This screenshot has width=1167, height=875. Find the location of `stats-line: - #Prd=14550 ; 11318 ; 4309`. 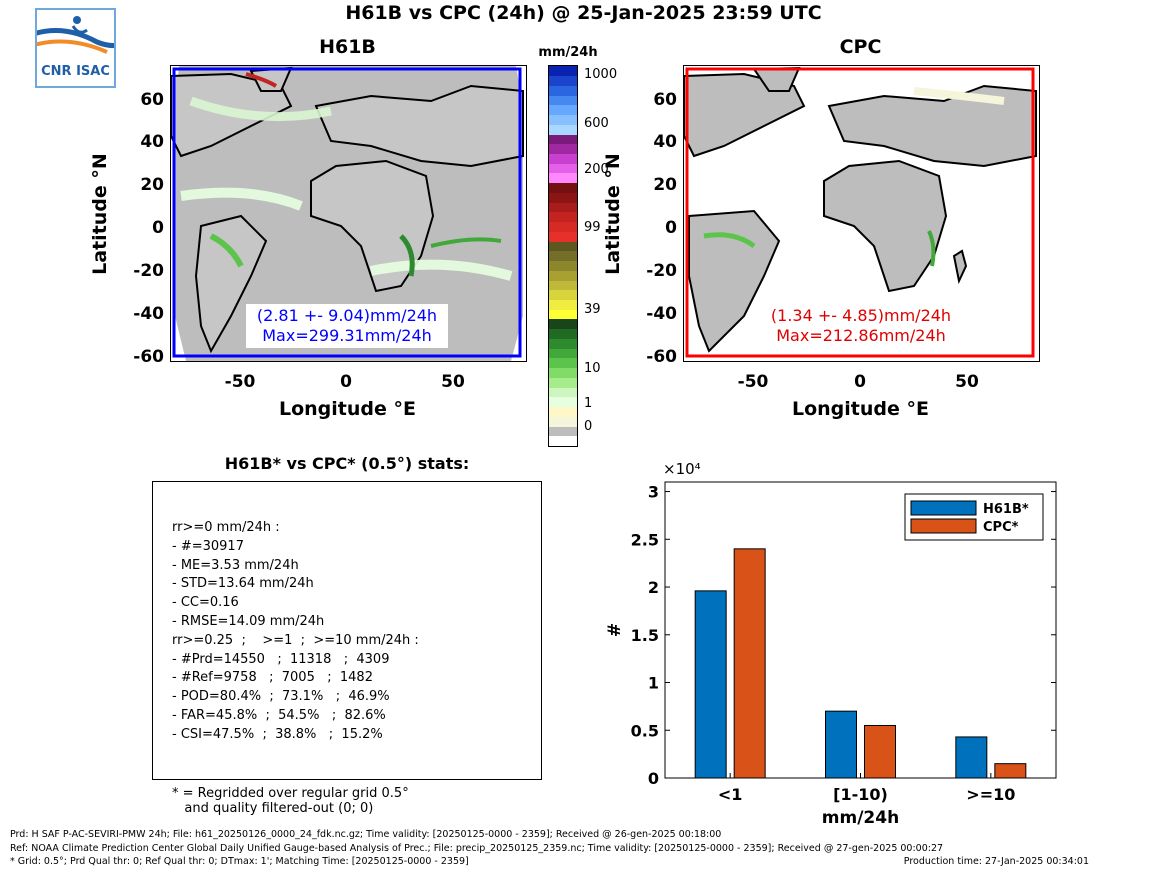

stats-line: - #Prd=14550 ; 11318 ; 4309 is located at coordinates (281, 659).